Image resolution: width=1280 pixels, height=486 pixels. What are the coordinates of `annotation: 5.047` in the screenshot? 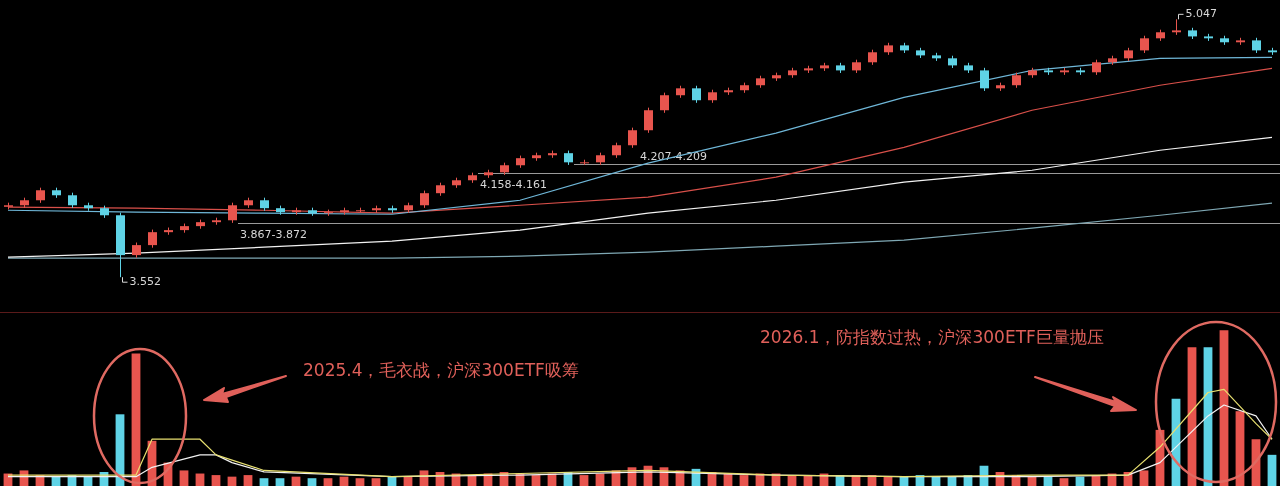 It's located at (1201, 14).